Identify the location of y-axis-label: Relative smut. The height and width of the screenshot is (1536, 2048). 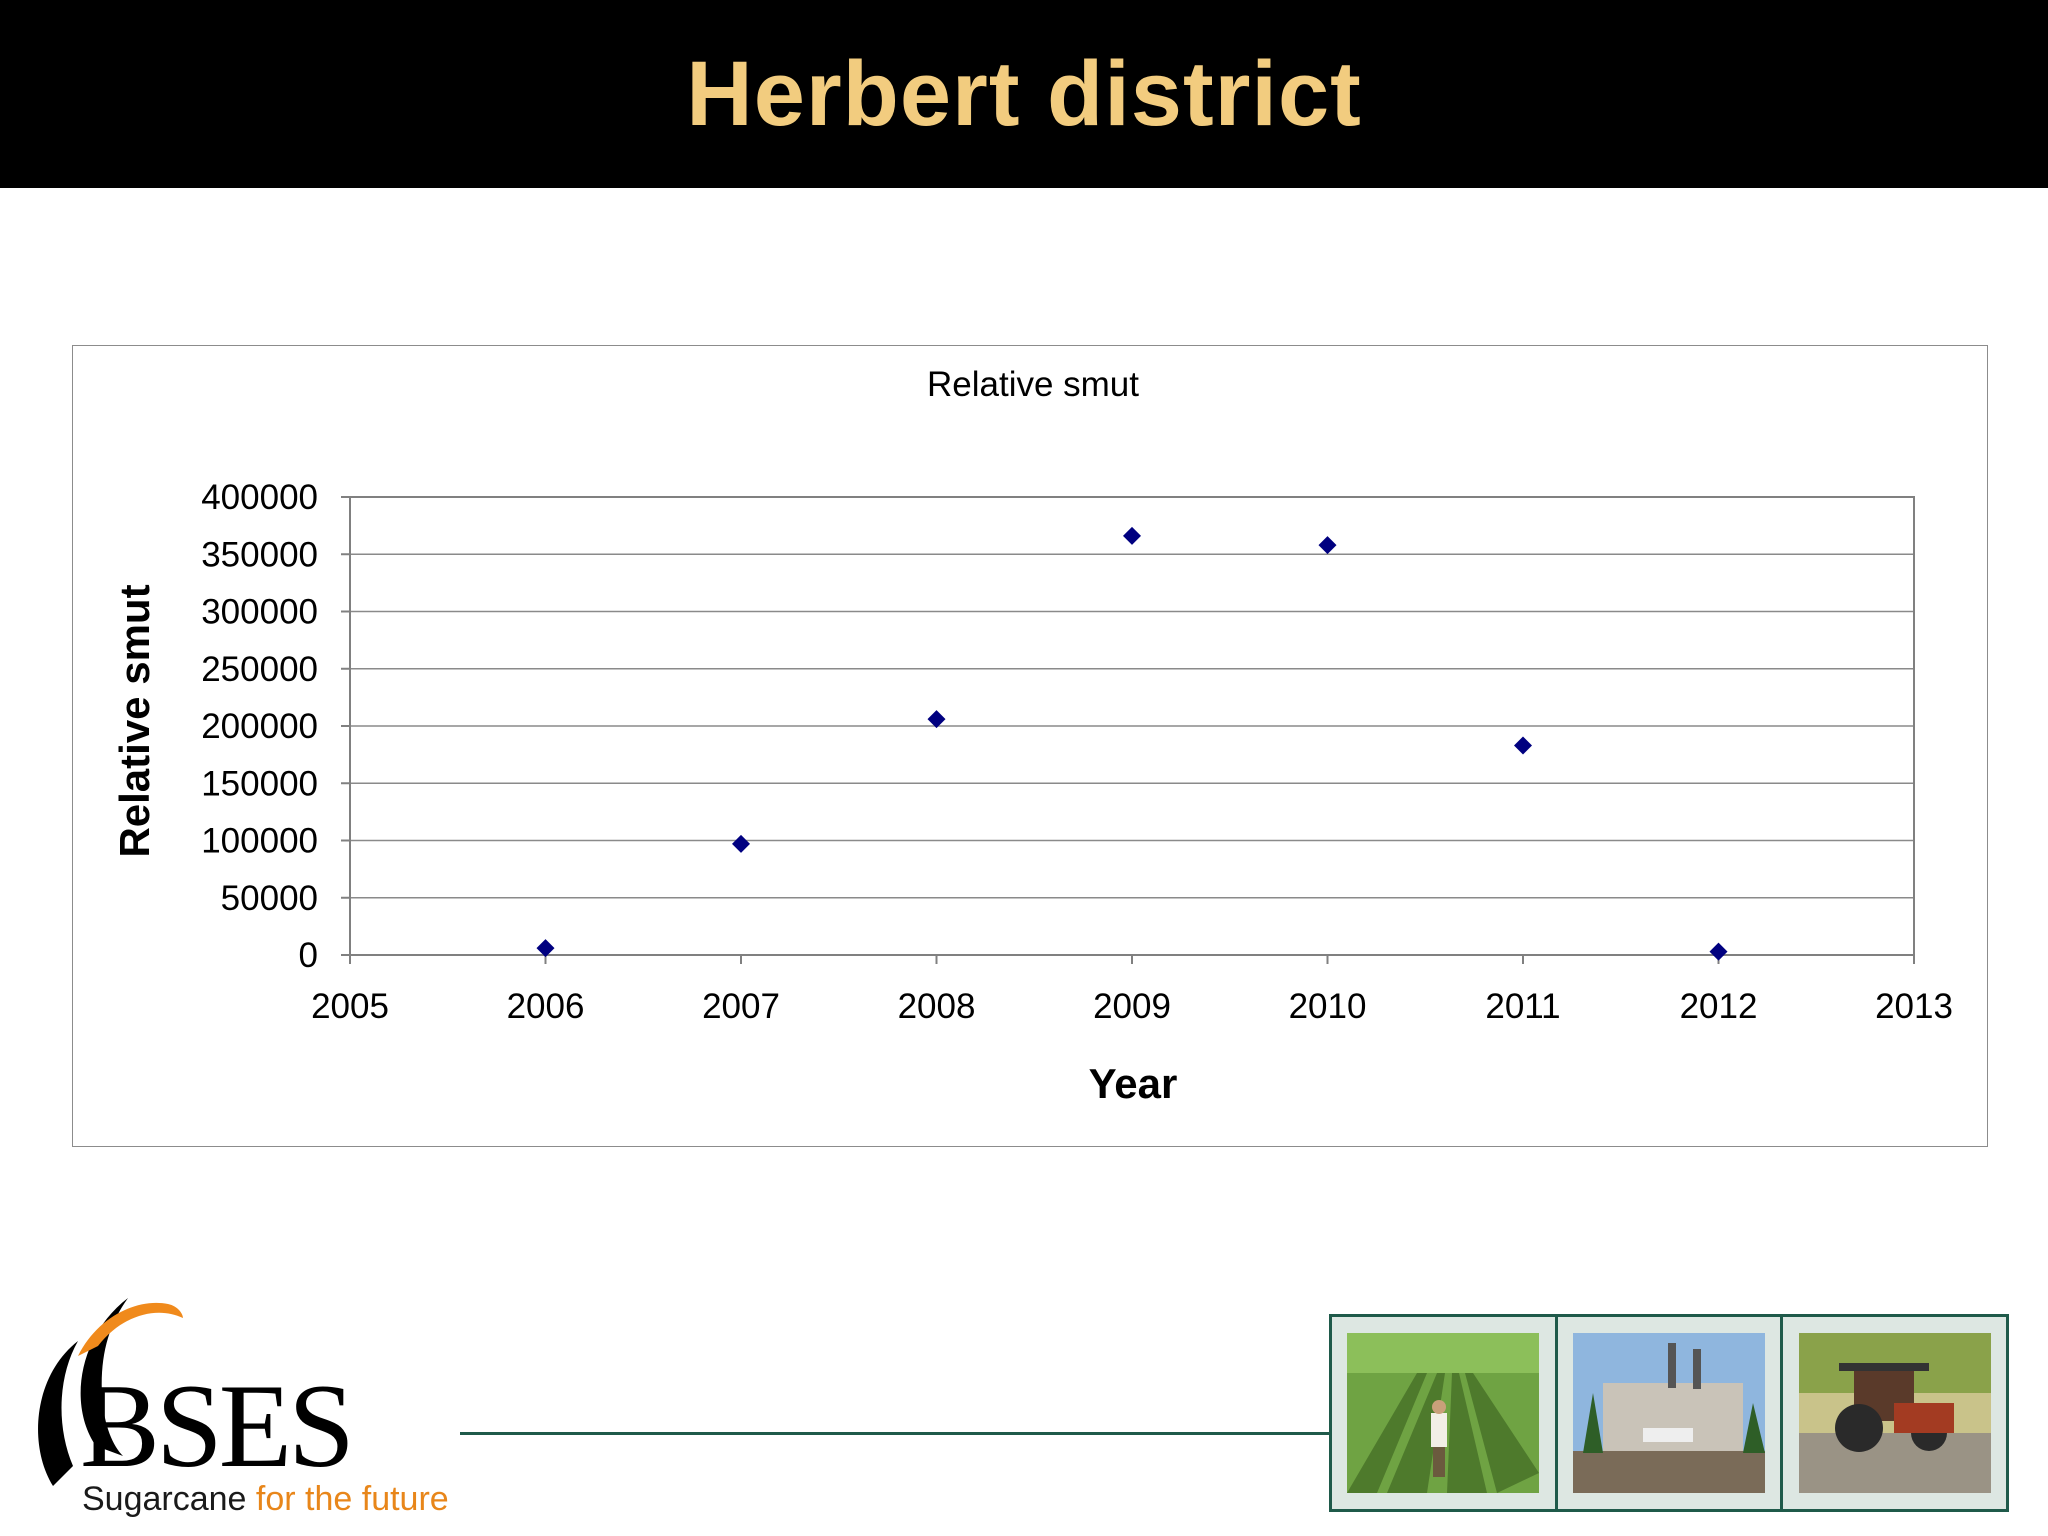
(134, 720).